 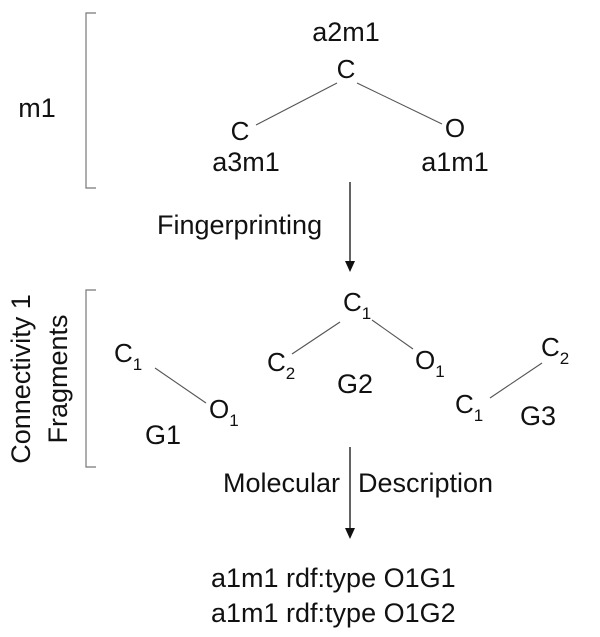 I want to click on g2-bond-right, so click(x=392, y=334).